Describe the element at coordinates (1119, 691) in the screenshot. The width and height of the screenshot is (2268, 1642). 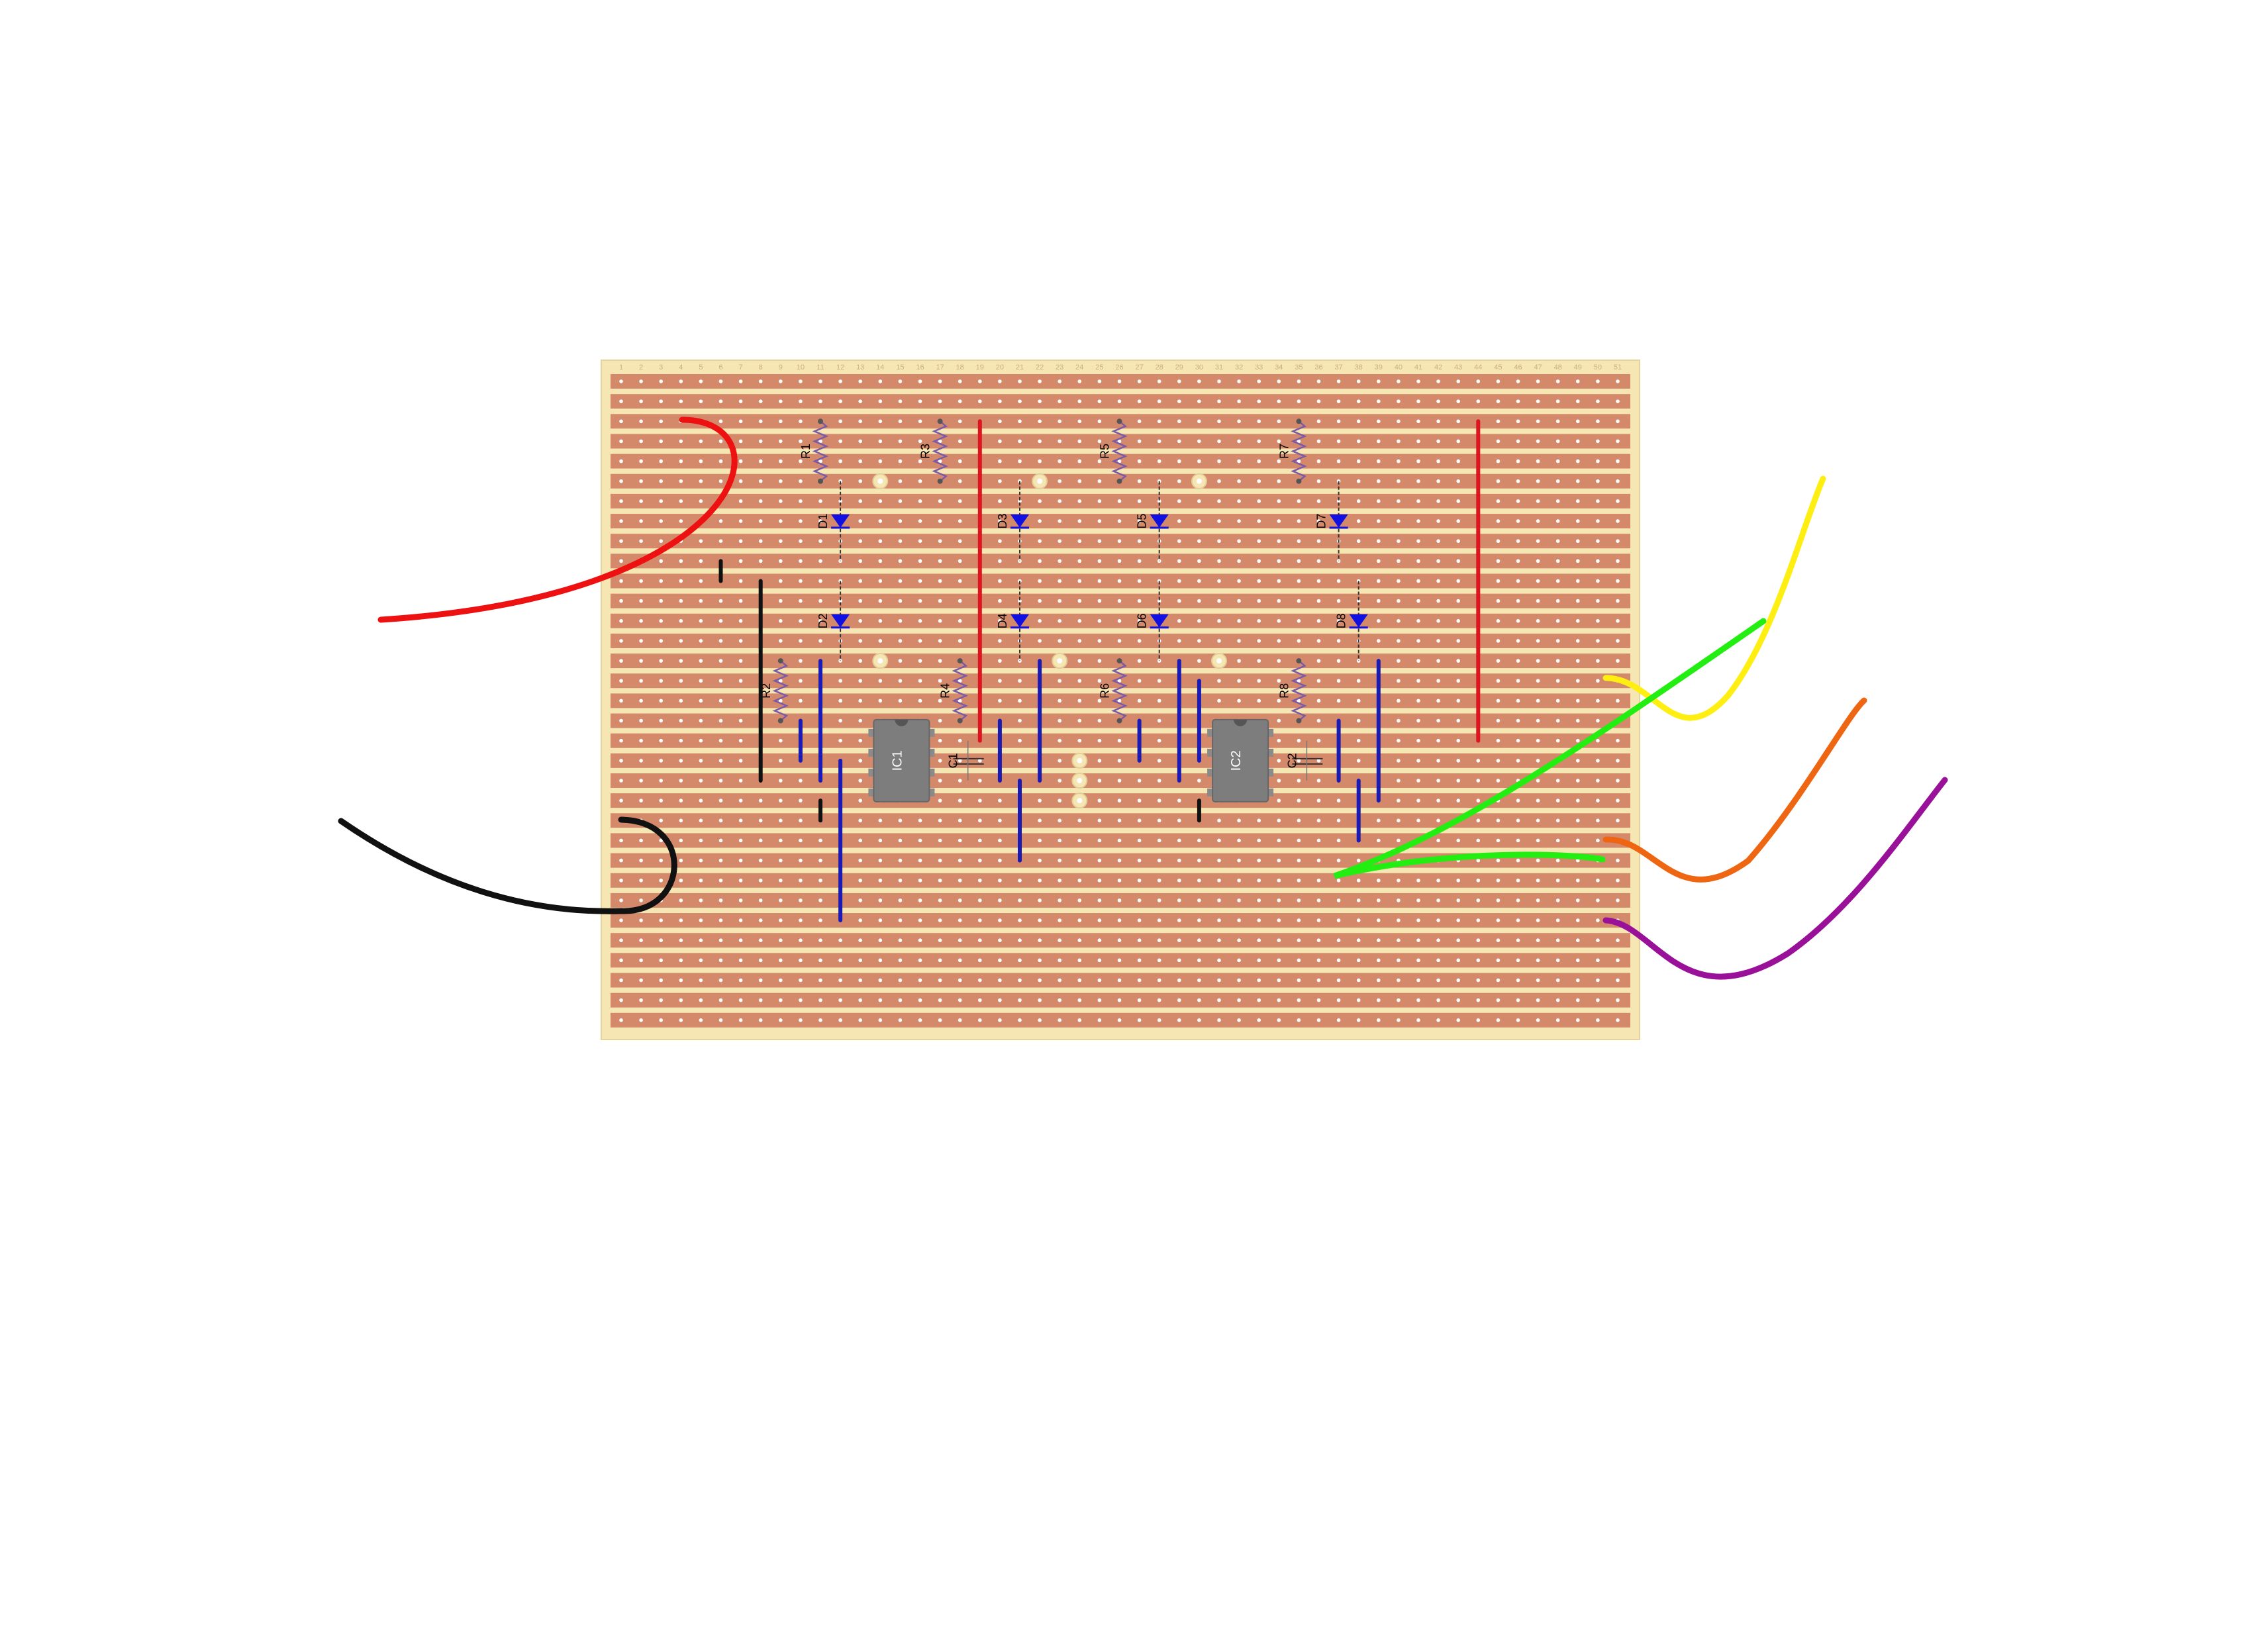
I see `resistor-r6` at that location.